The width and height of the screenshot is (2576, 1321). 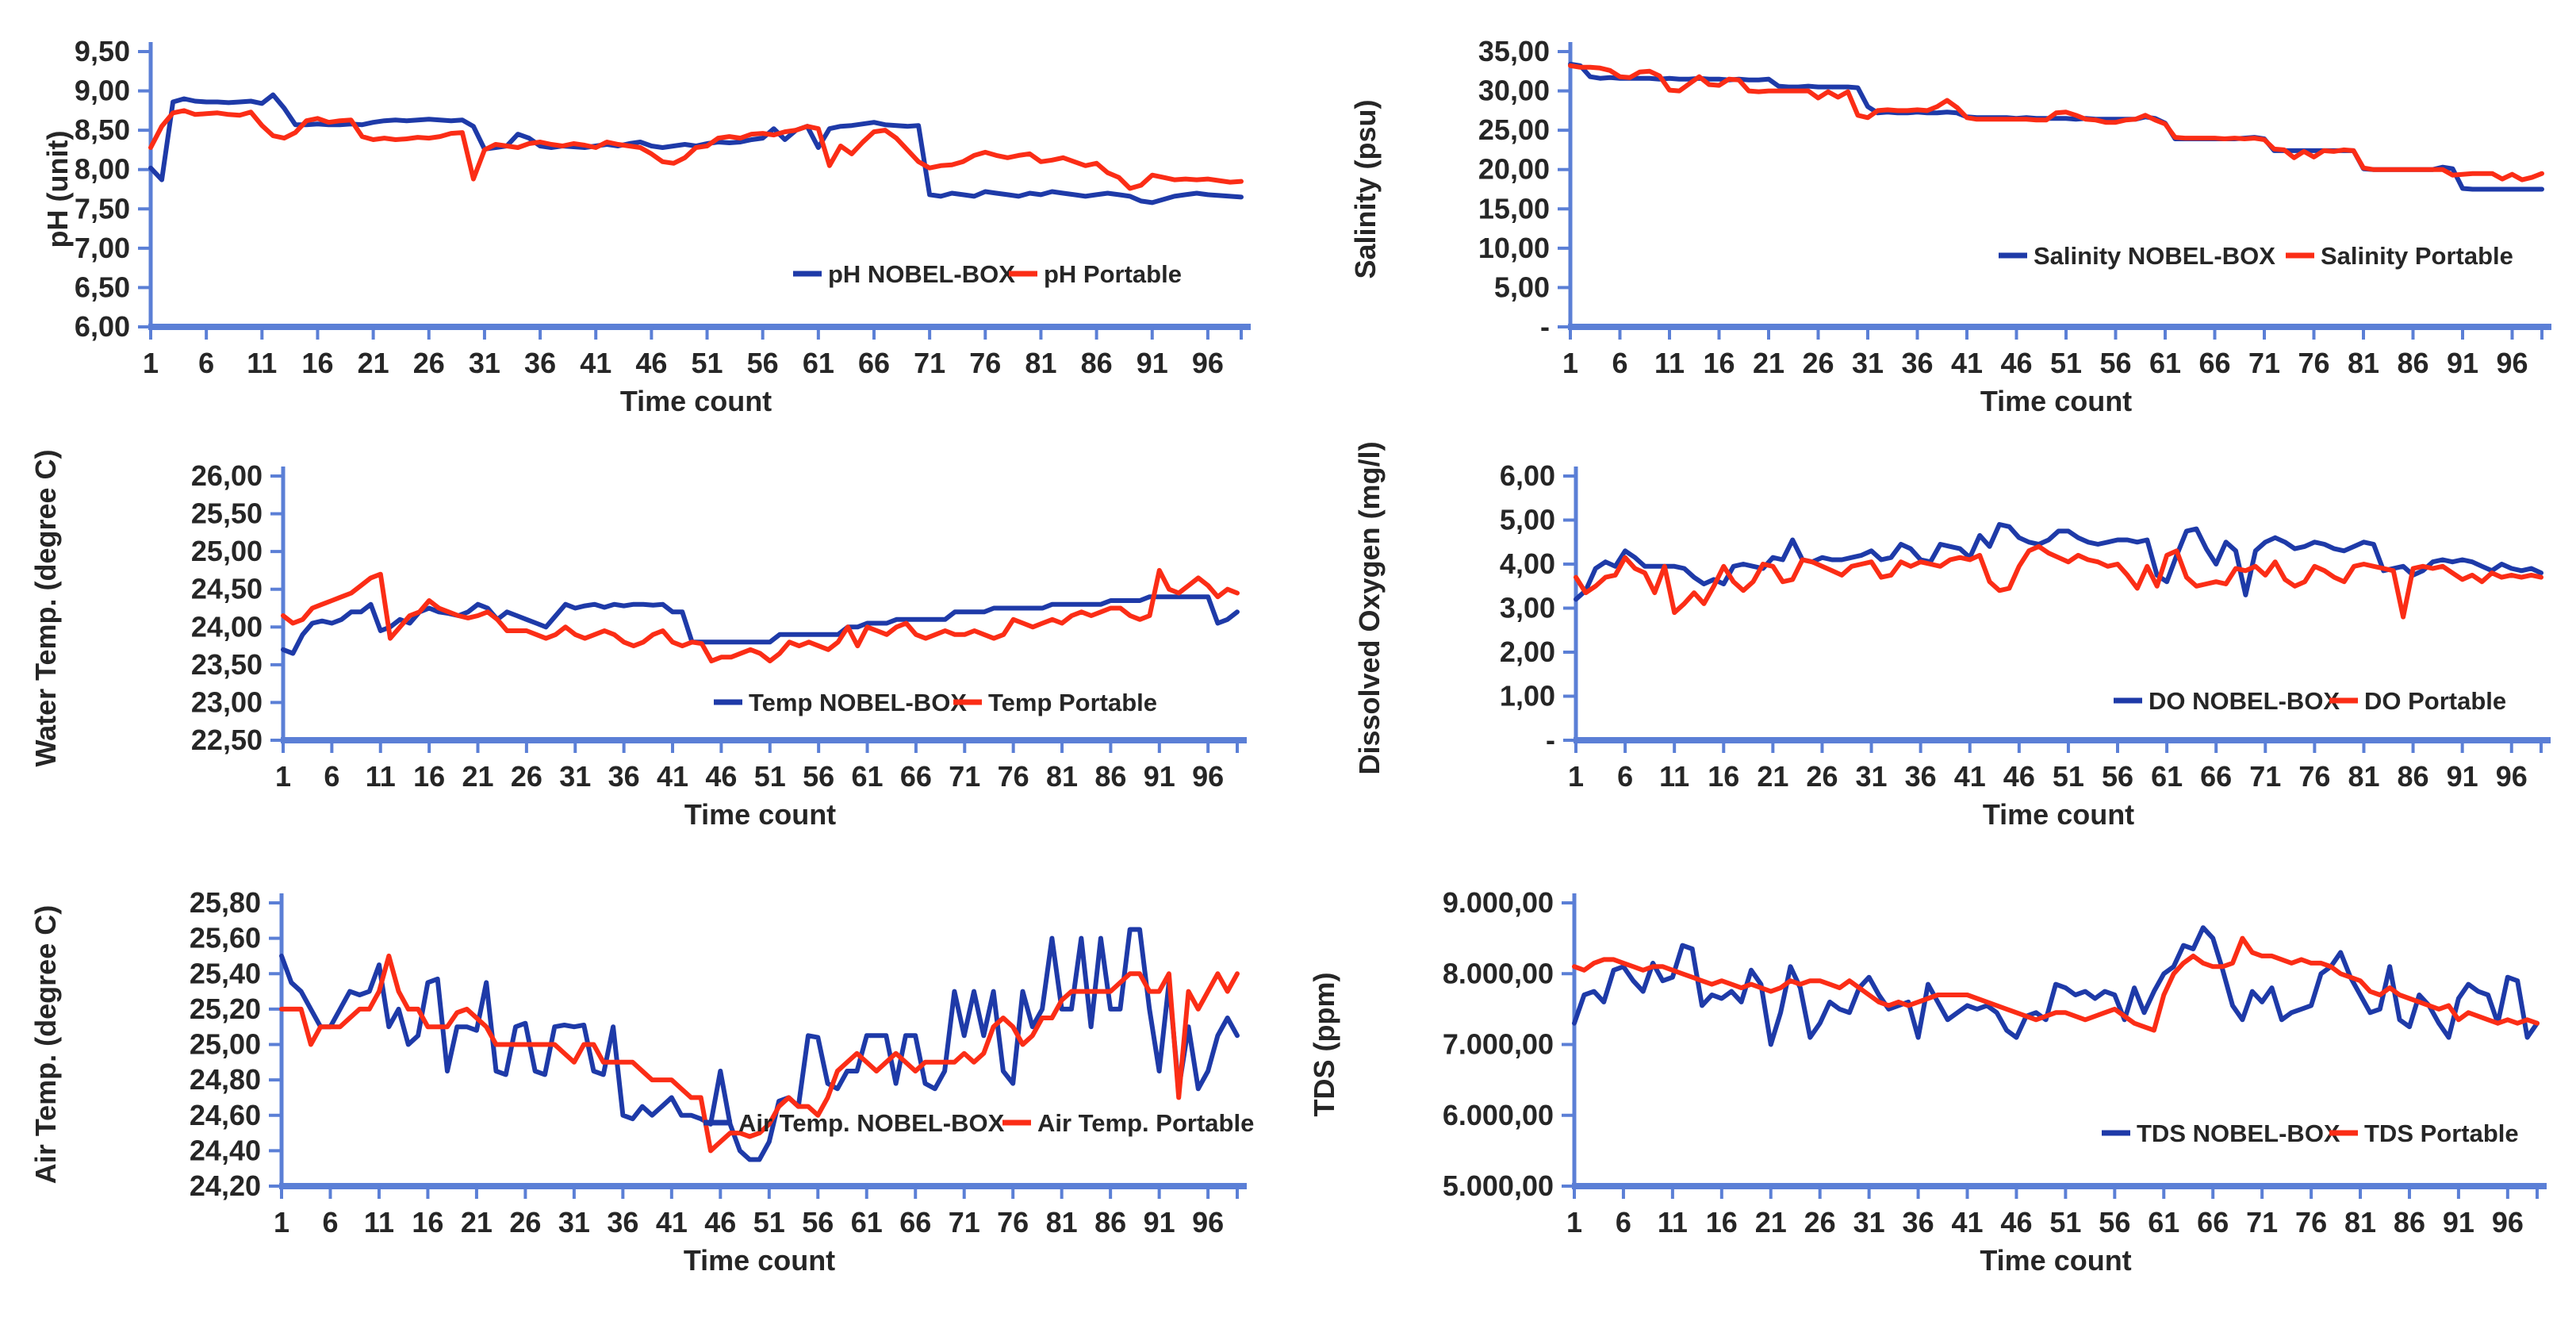 I want to click on x-tick-label: 66, so click(x=2213, y=1222).